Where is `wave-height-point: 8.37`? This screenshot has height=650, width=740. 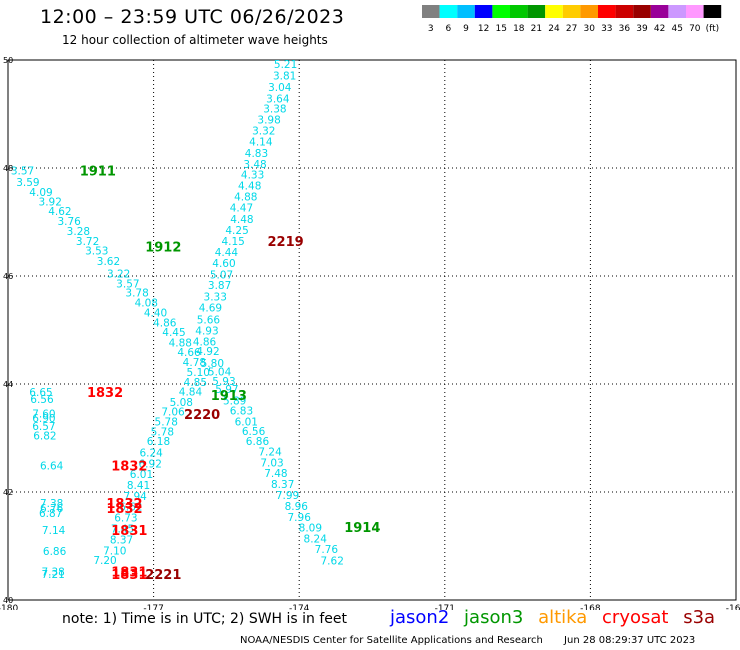
wave-height-point: 8.37 is located at coordinates (282, 485).